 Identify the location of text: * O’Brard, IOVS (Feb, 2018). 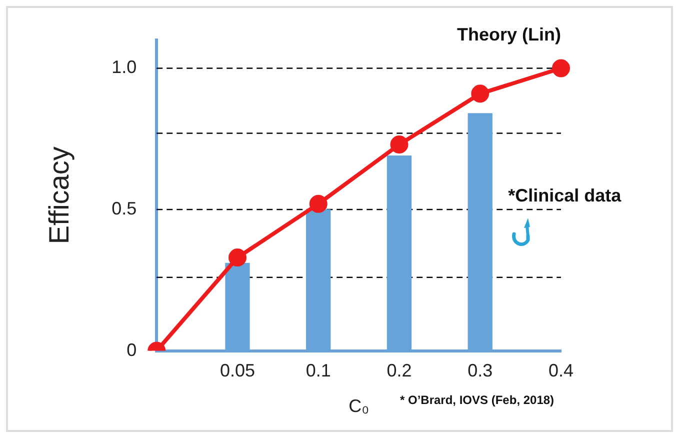
(477, 400).